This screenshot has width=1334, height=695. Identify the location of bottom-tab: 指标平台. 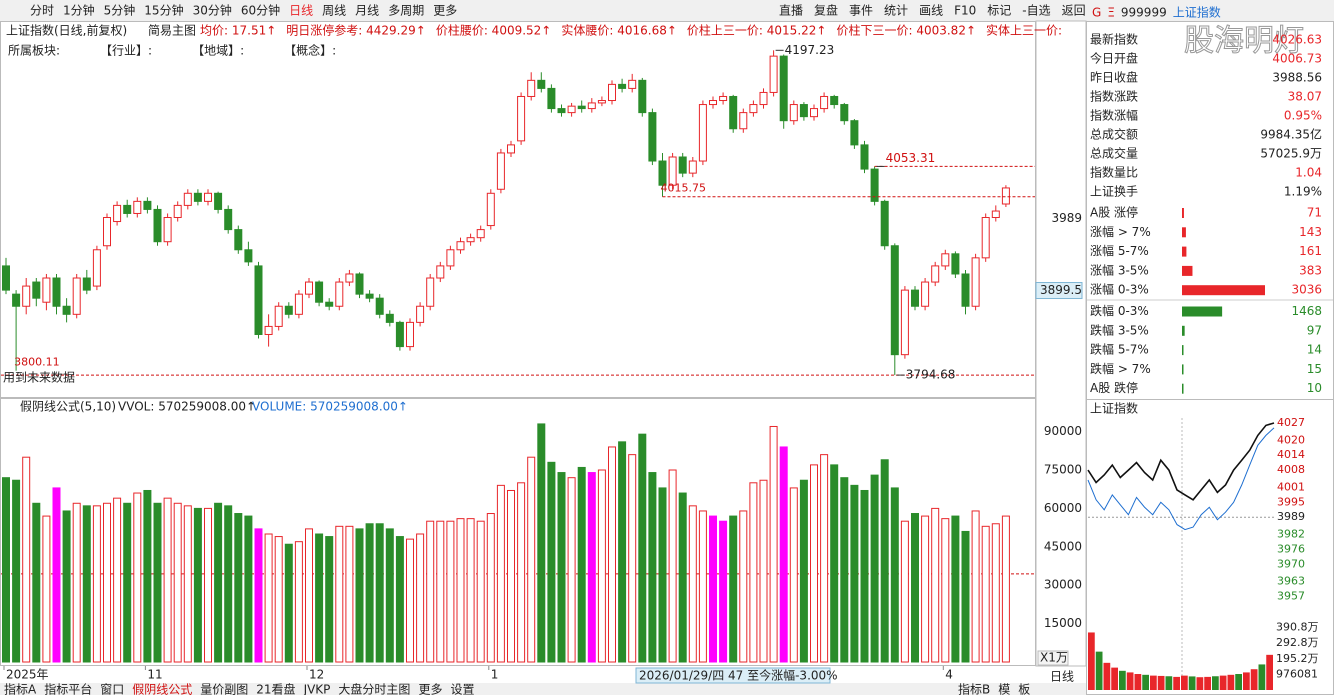
(68, 688).